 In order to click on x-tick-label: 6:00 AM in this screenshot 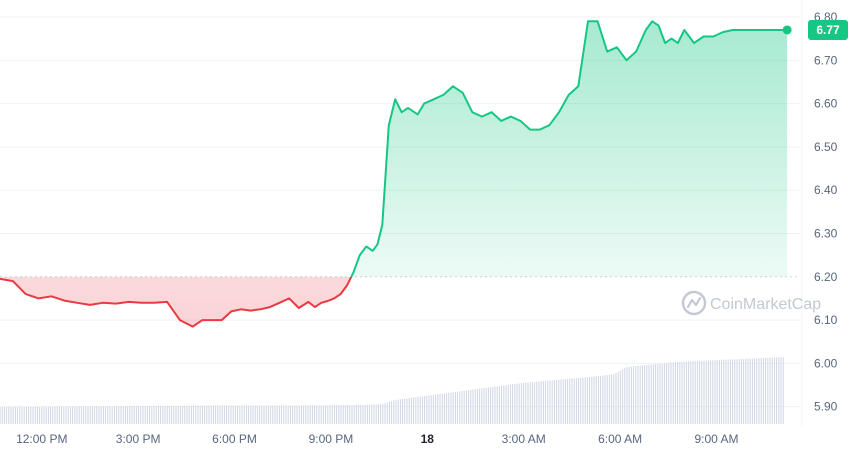, I will do `click(620, 439)`.